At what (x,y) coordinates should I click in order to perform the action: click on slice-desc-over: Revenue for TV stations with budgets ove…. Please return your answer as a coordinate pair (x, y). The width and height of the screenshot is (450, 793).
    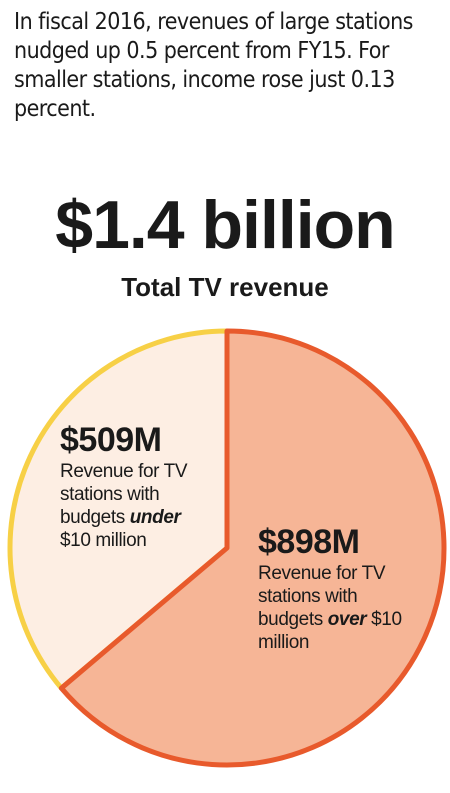
    Looking at the image, I should click on (330, 608).